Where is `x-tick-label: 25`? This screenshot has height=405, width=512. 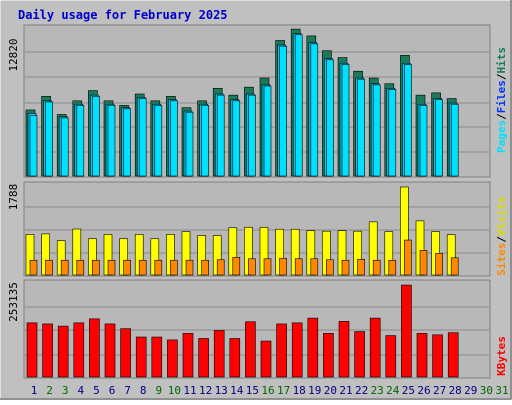
x-tick-label: 25 is located at coordinates (408, 390).